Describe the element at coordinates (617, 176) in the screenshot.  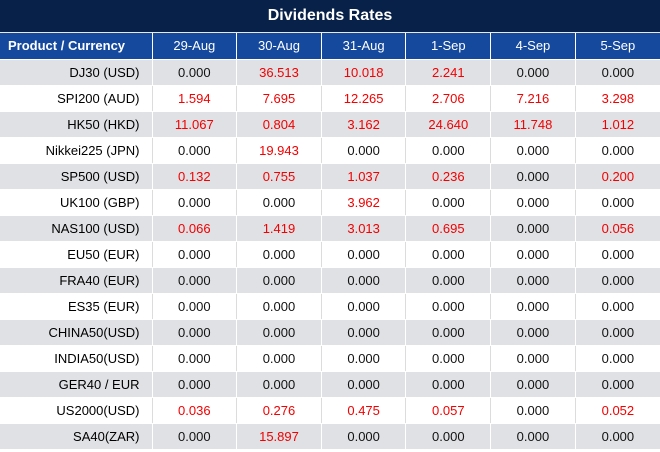
I see `dividend-value-cell: 0.200` at that location.